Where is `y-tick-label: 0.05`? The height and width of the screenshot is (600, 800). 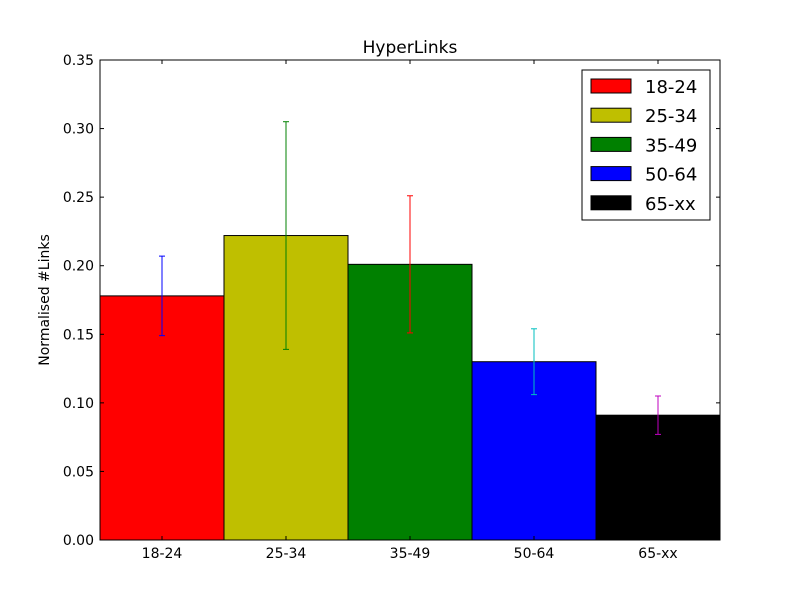
y-tick-label: 0.05 is located at coordinates (78, 472).